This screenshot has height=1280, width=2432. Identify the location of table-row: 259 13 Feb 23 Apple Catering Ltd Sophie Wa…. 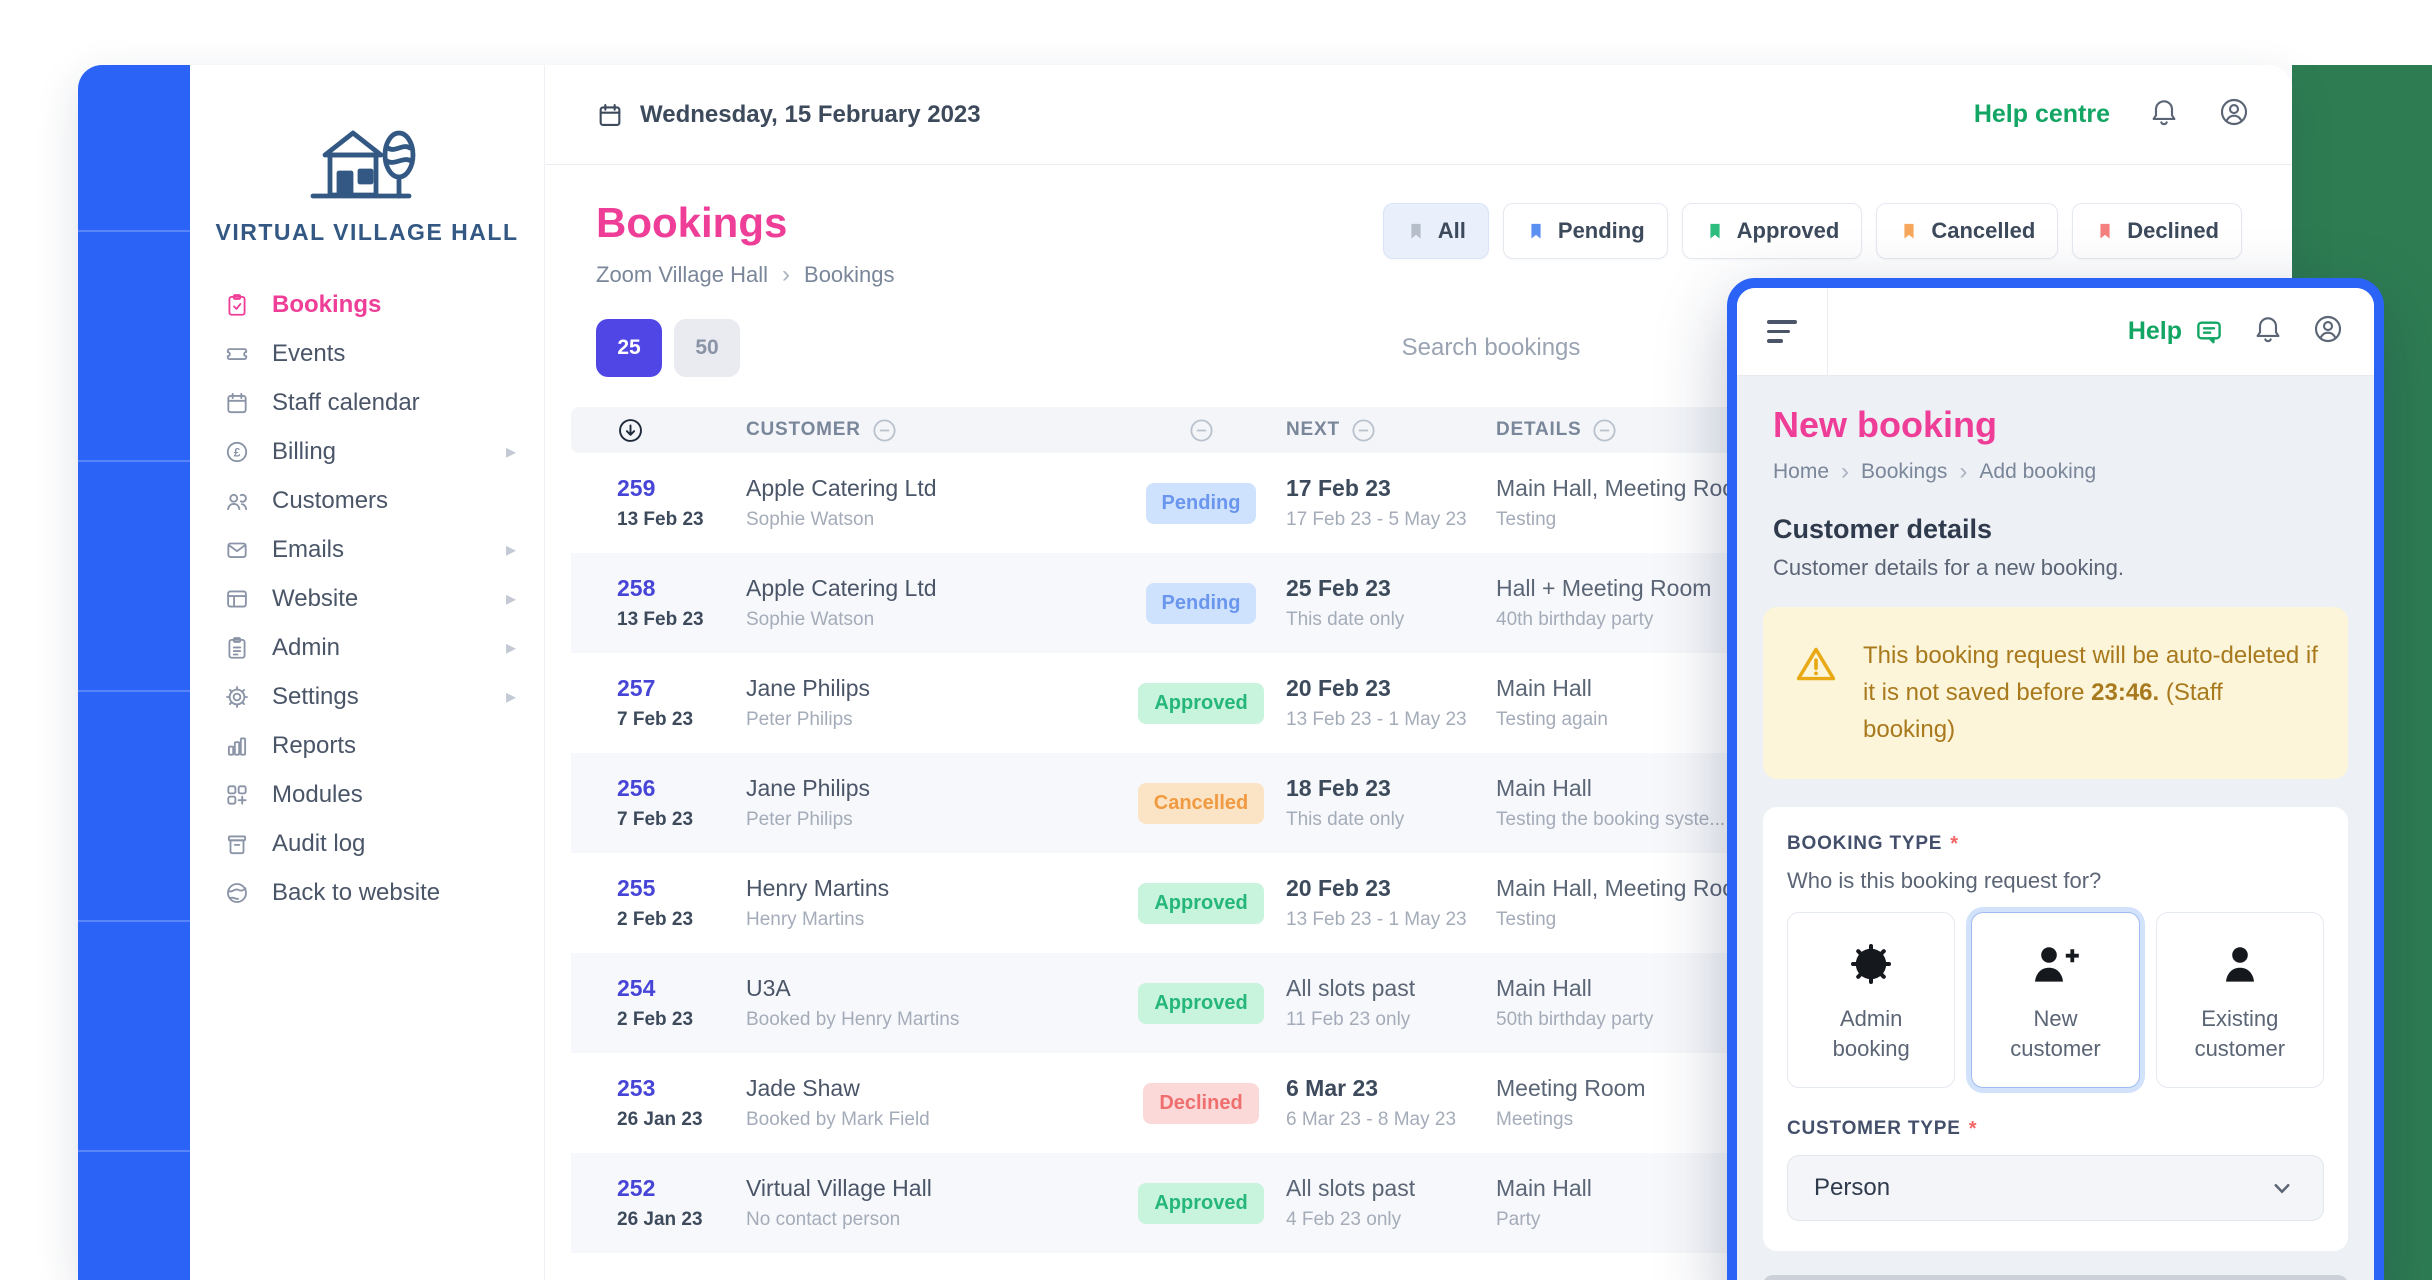
(1419, 503).